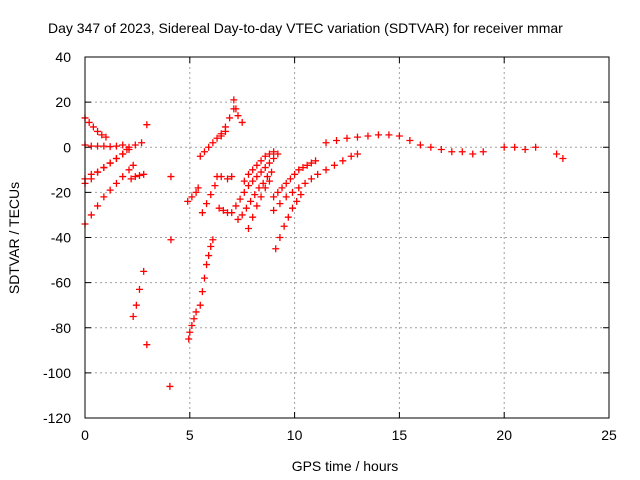 This screenshot has width=640, height=480. What do you see at coordinates (14, 238) in the screenshot?
I see `y-axis-label: SDTVAR / TECUs` at bounding box center [14, 238].